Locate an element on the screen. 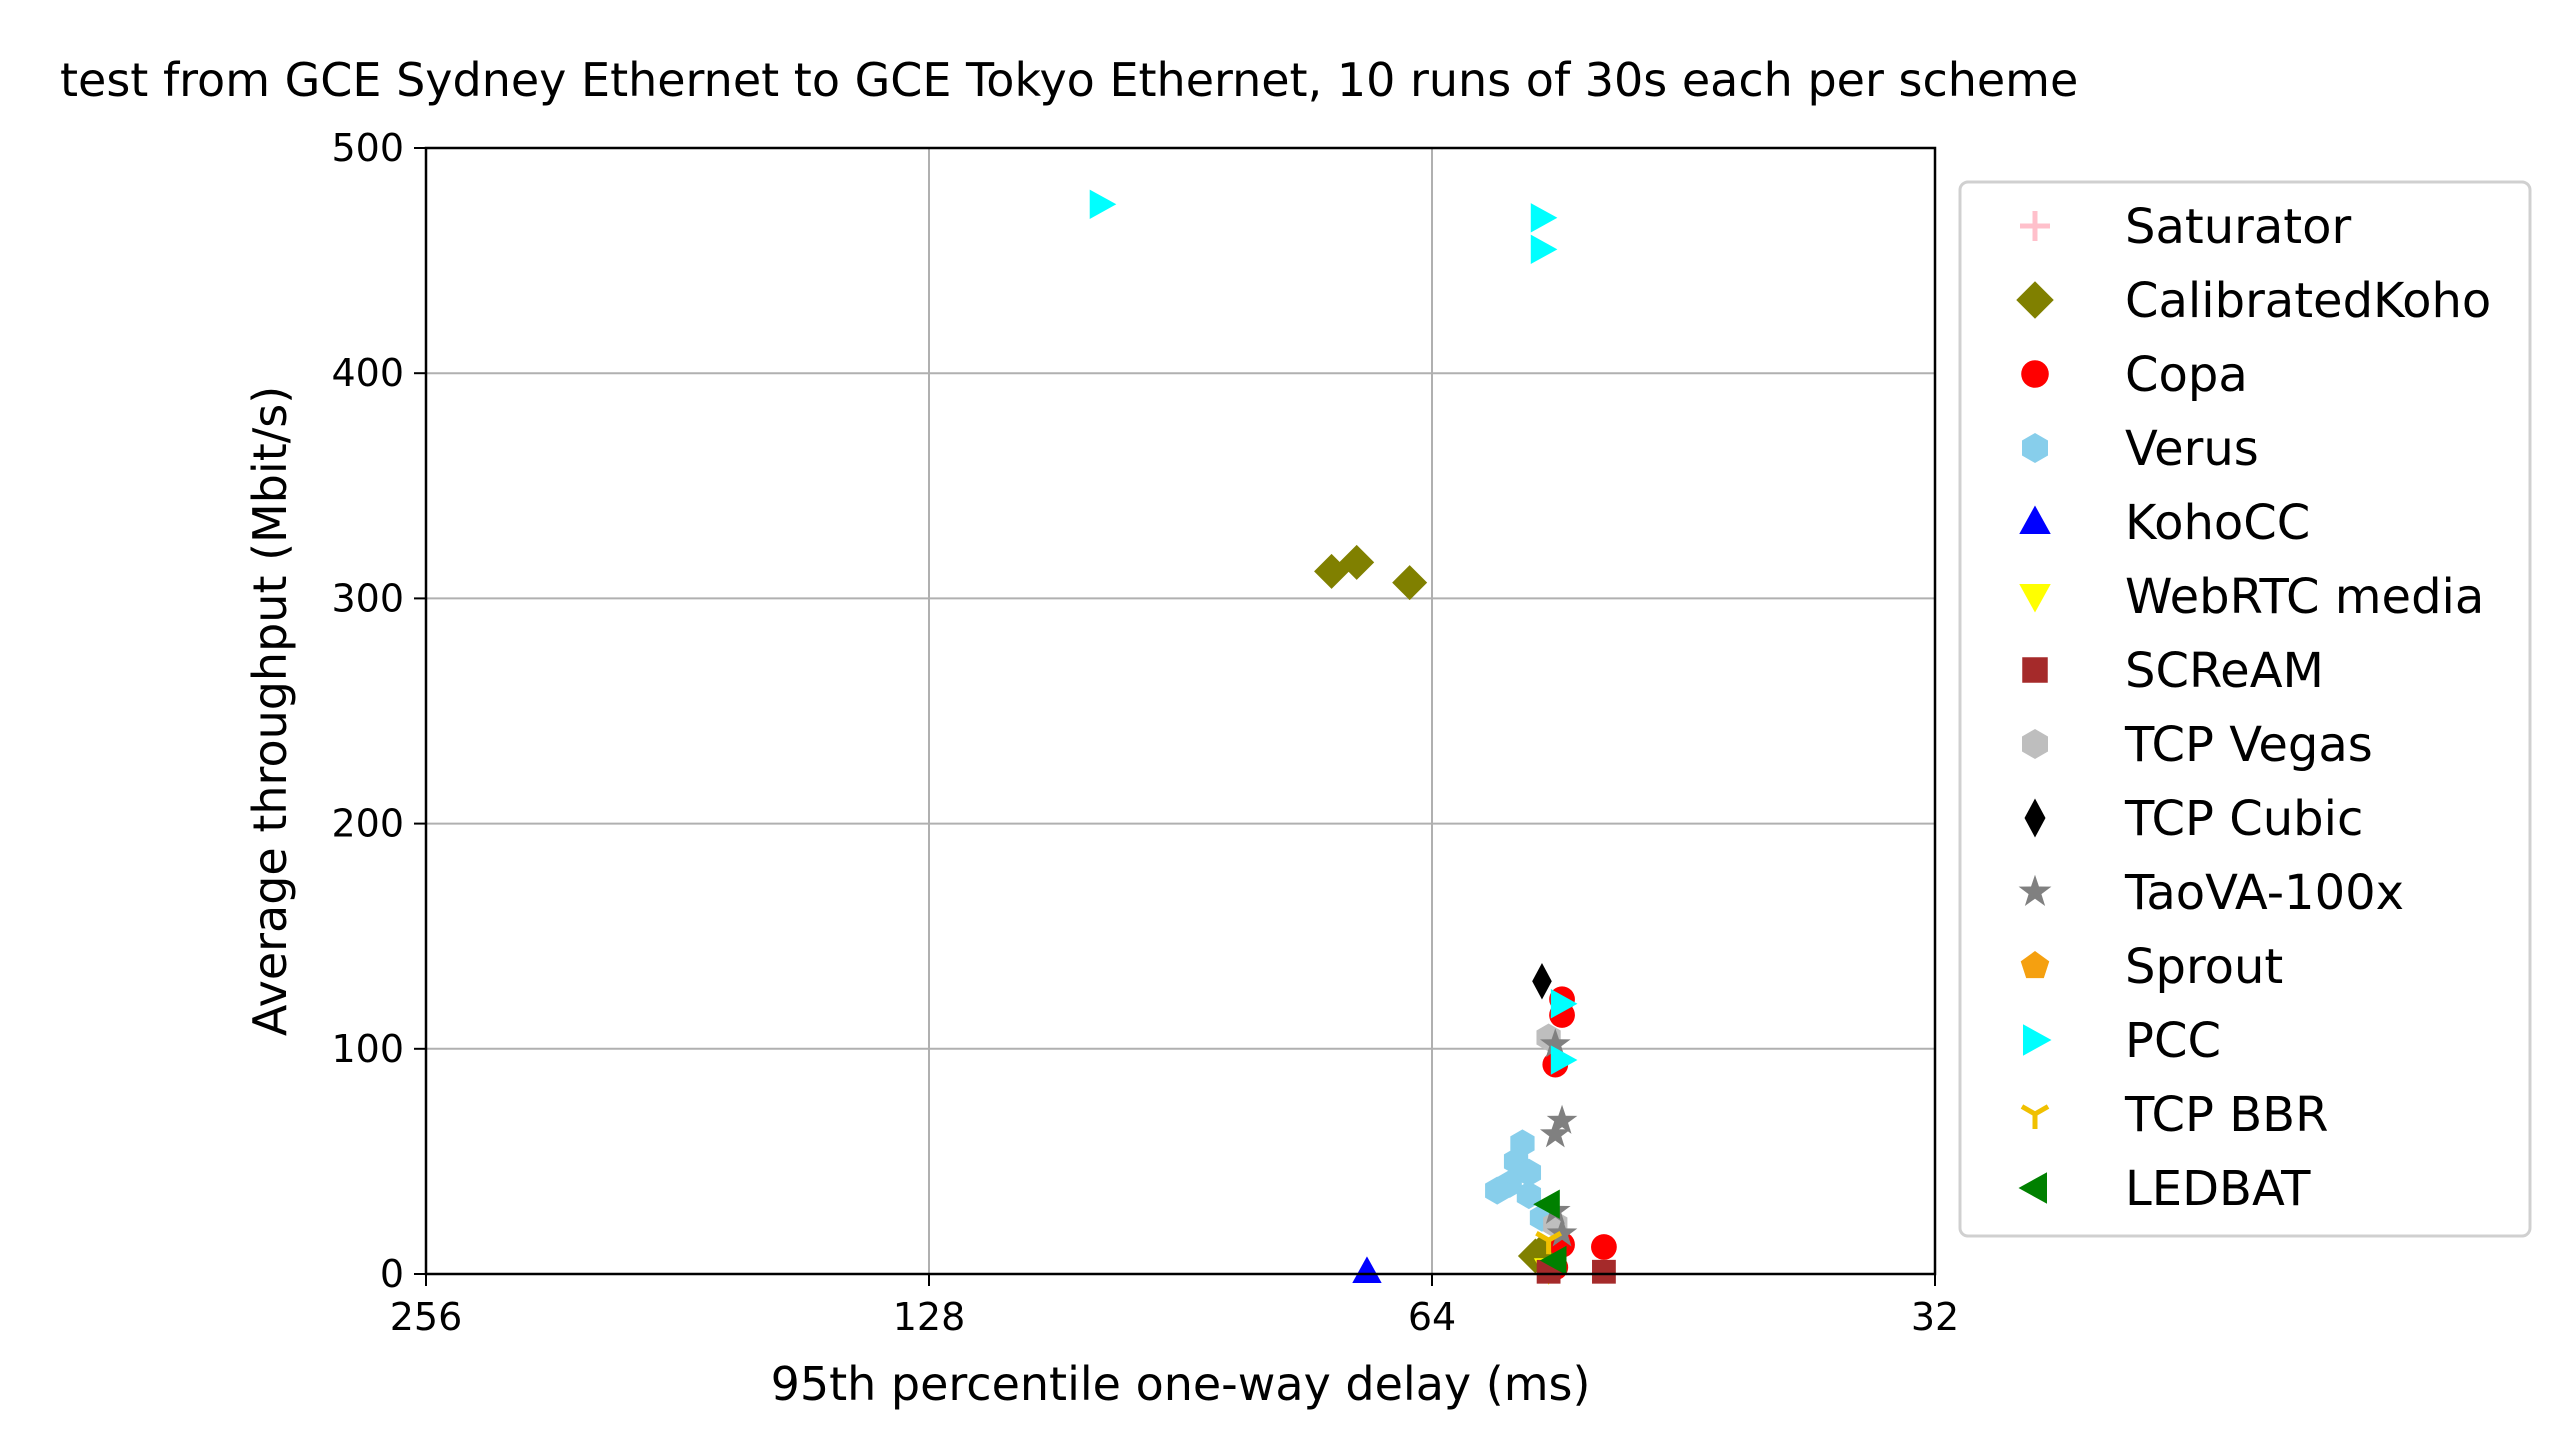 The height and width of the screenshot is (1449, 2557). y-tick-label: 0 is located at coordinates (392, 1274).